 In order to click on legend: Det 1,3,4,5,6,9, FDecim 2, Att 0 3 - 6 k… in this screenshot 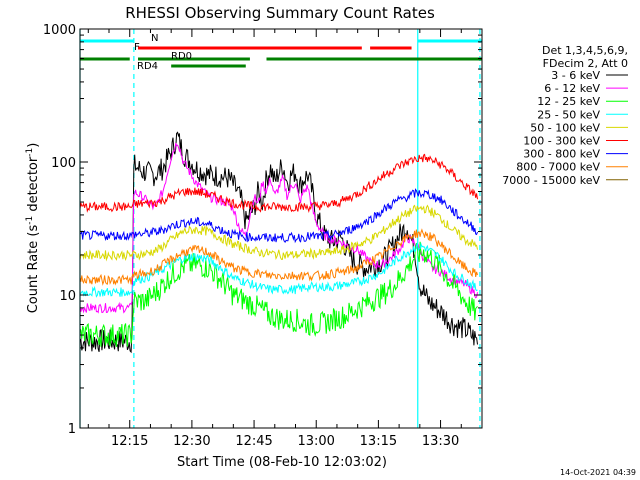, I will do `click(565, 115)`.